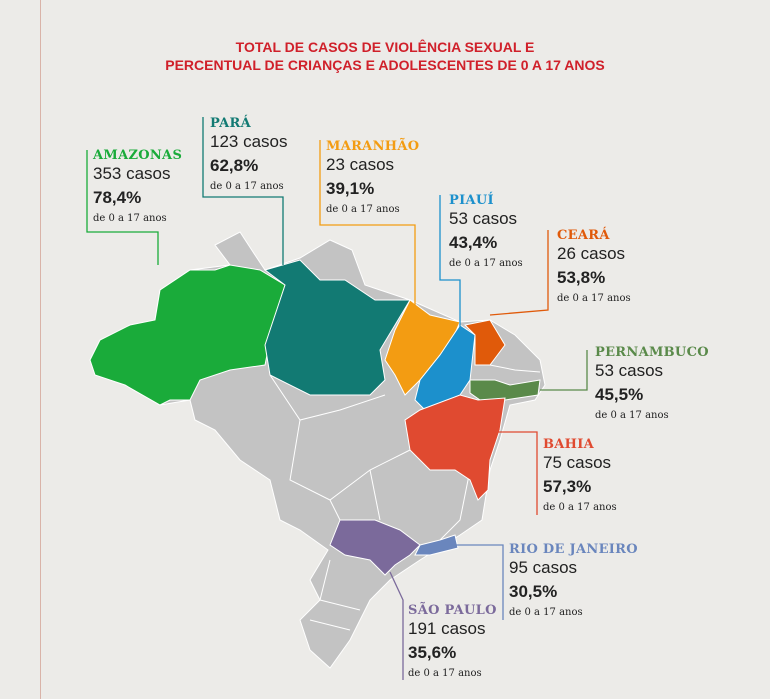 Image resolution: width=770 pixels, height=699 pixels. I want to click on leader-amazonas, so click(122, 207).